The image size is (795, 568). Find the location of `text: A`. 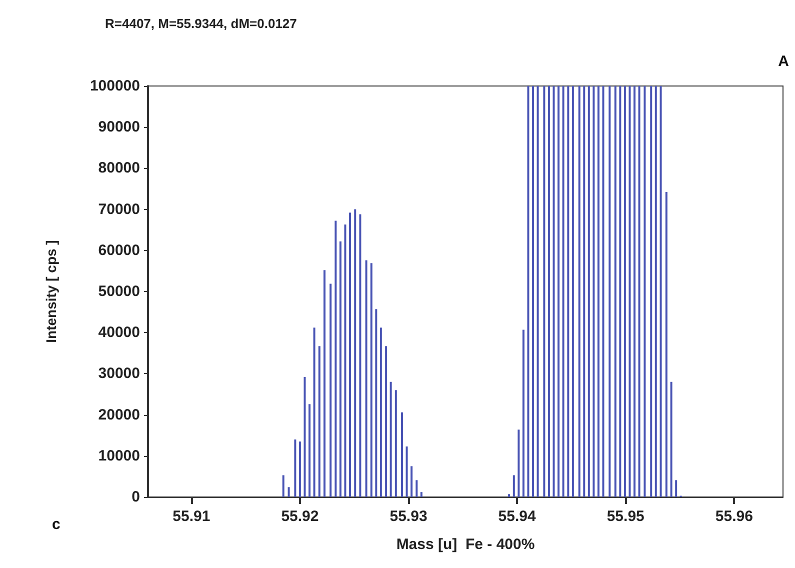

text: A is located at coordinates (784, 61).